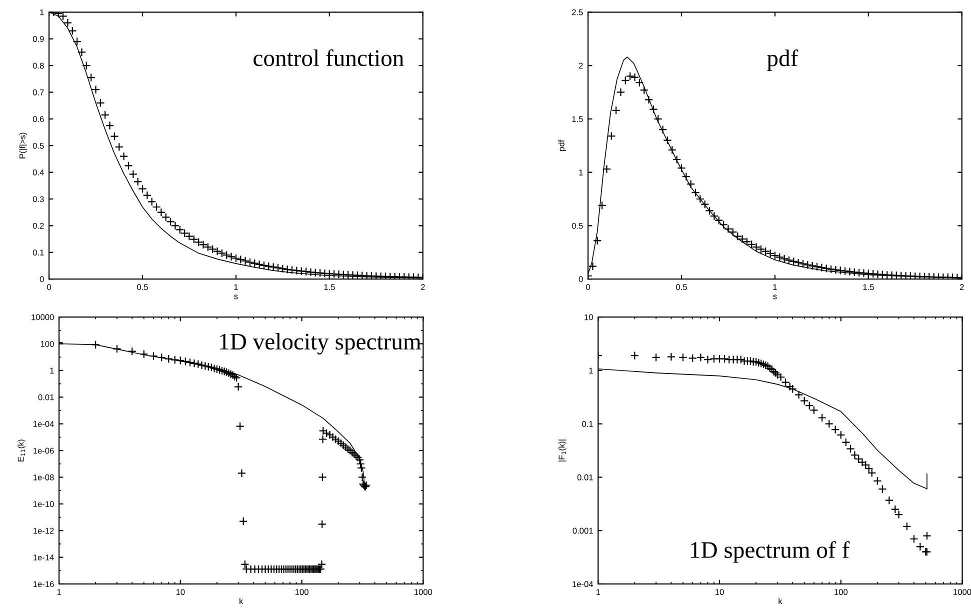  What do you see at coordinates (577, 119) in the screenshot?
I see `y-tick-label: 1.5` at bounding box center [577, 119].